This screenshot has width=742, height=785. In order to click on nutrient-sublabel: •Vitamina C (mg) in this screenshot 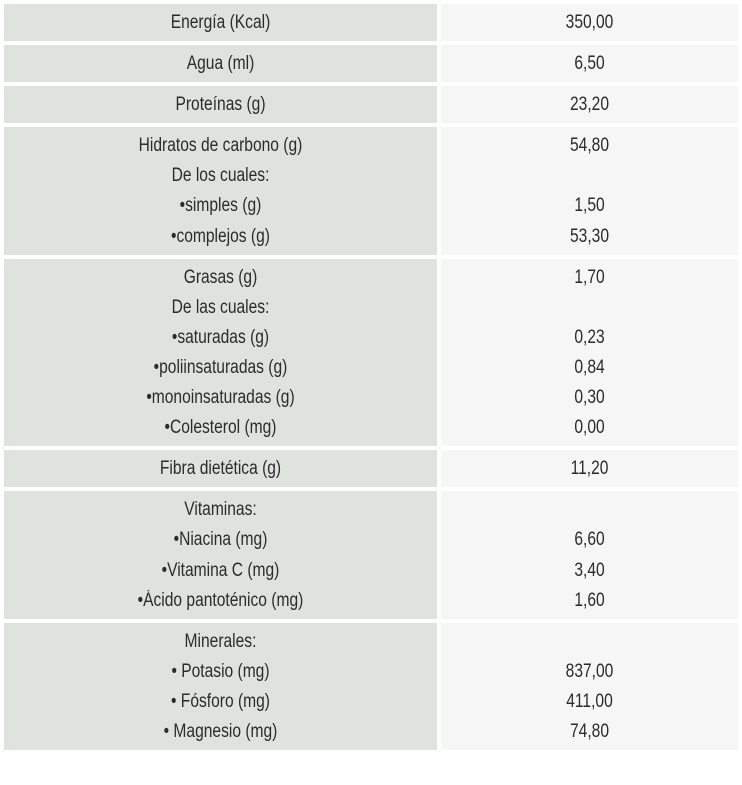, I will do `click(220, 570)`.